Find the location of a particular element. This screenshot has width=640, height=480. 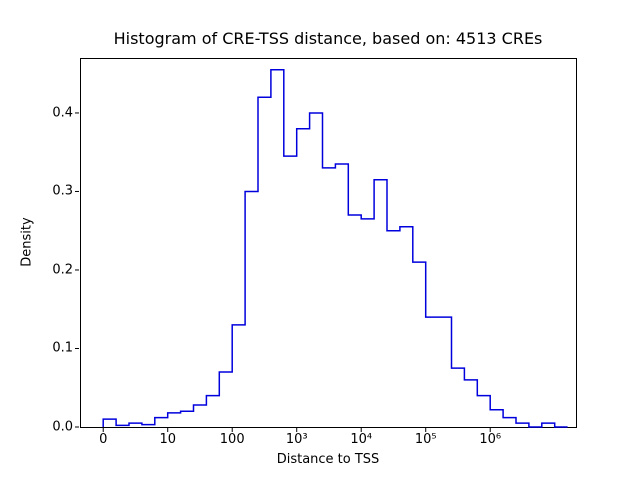

y-tick-label: 0.4 is located at coordinates (62, 113).